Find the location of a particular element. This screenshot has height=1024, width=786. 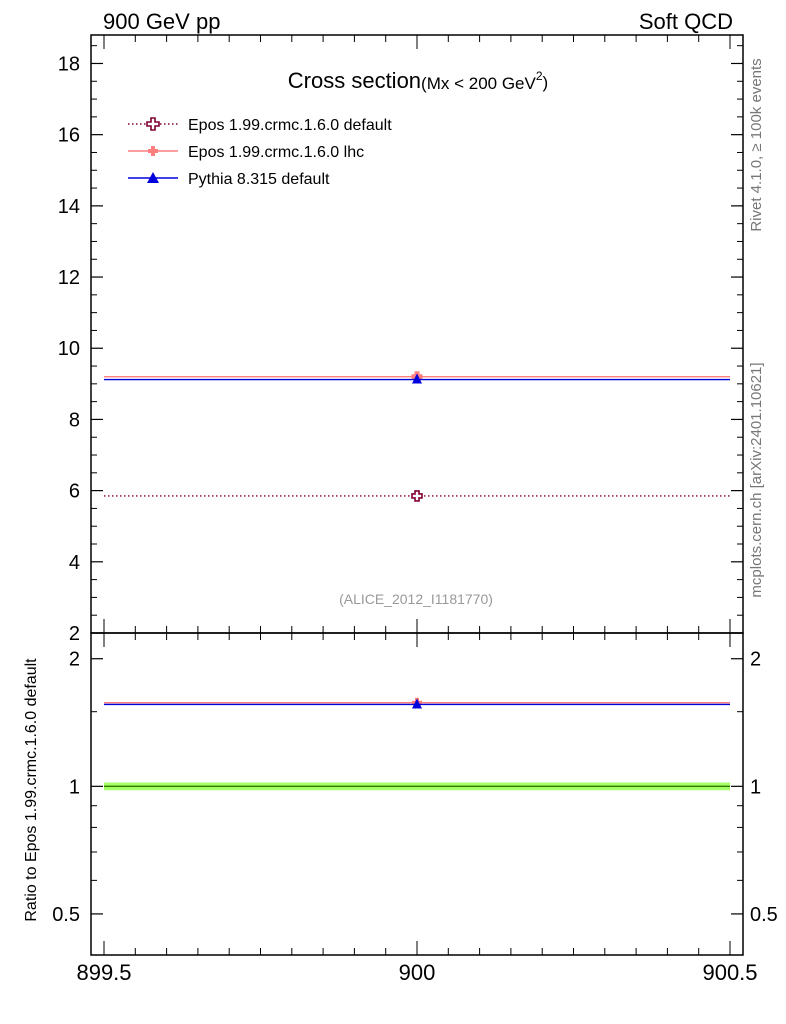

ratio-series-group is located at coordinates (417, 703).